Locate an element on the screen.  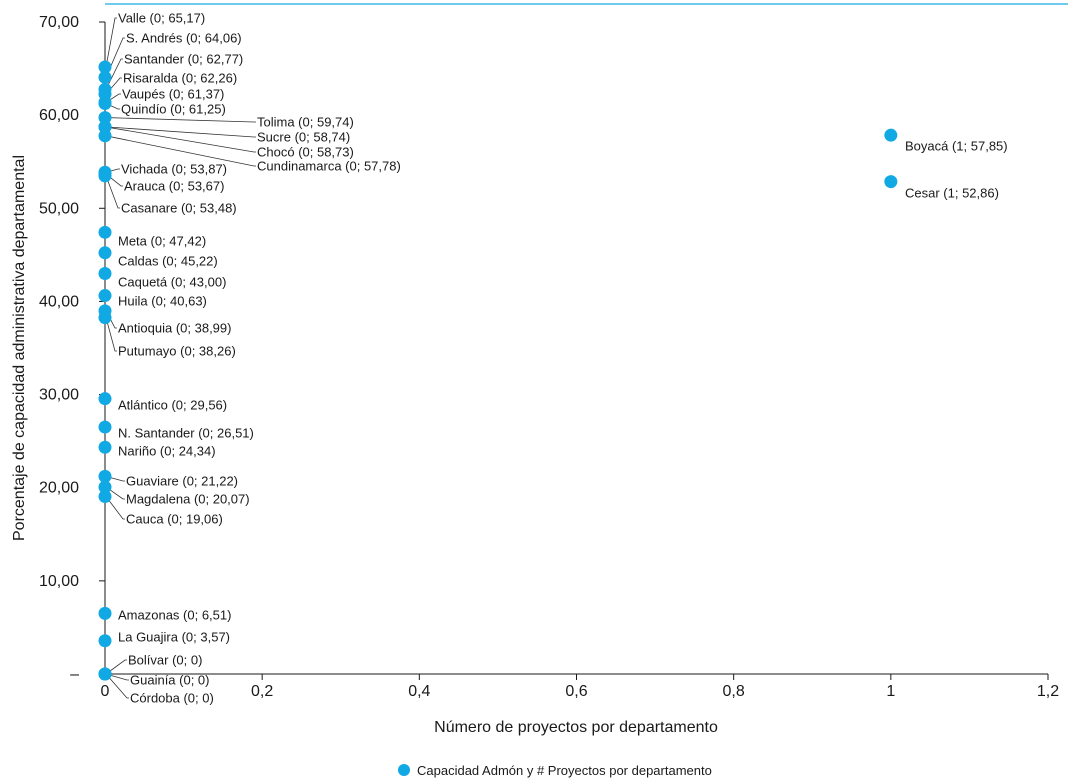
x-tick-label: 0,2 is located at coordinates (262, 691).